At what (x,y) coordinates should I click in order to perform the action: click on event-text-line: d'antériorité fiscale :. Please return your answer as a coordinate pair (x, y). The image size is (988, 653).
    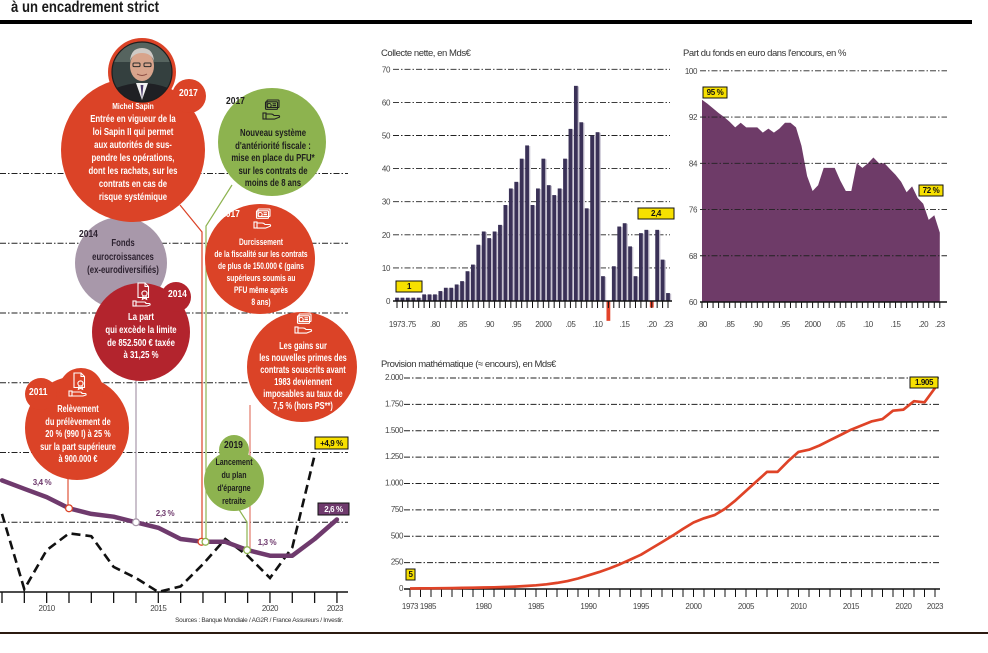
    Looking at the image, I should click on (273, 145).